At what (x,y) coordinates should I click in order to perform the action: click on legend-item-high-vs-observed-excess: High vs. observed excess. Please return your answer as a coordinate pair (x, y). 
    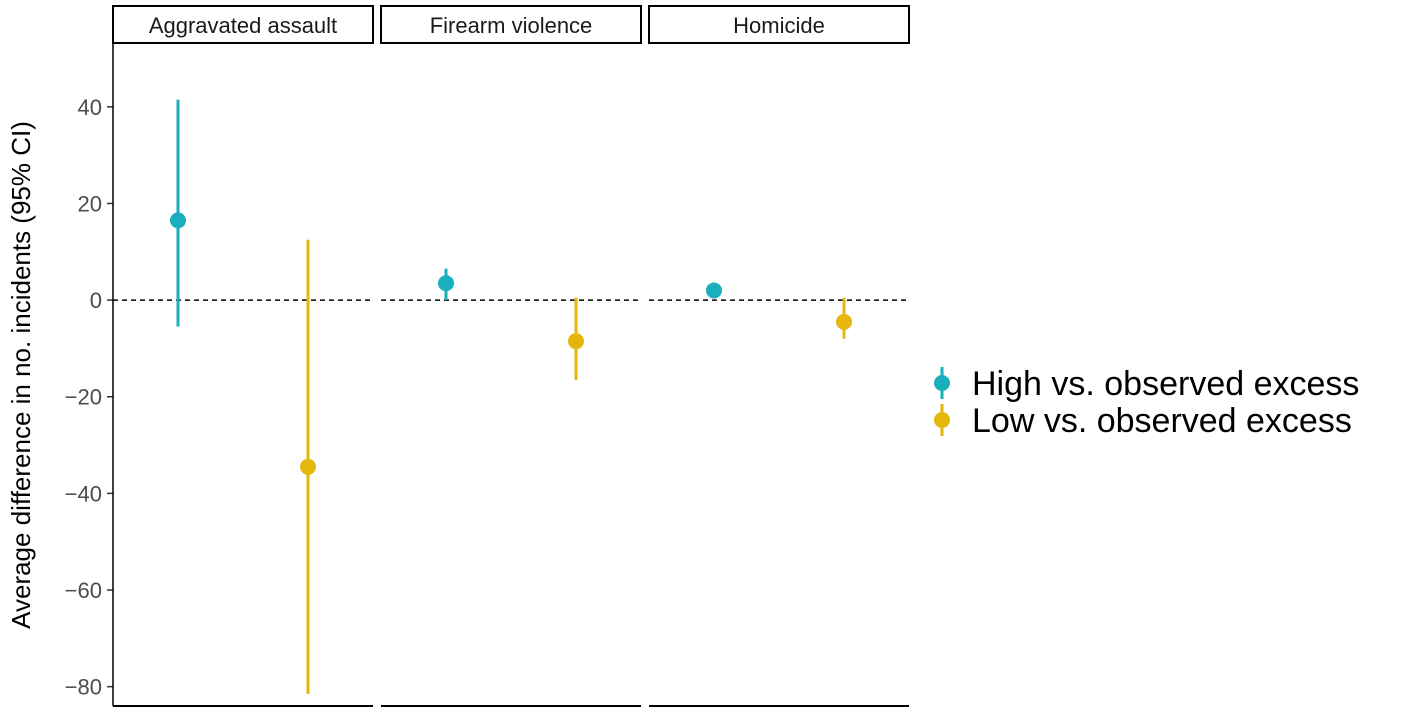
    Looking at the image, I should click on (1146, 384).